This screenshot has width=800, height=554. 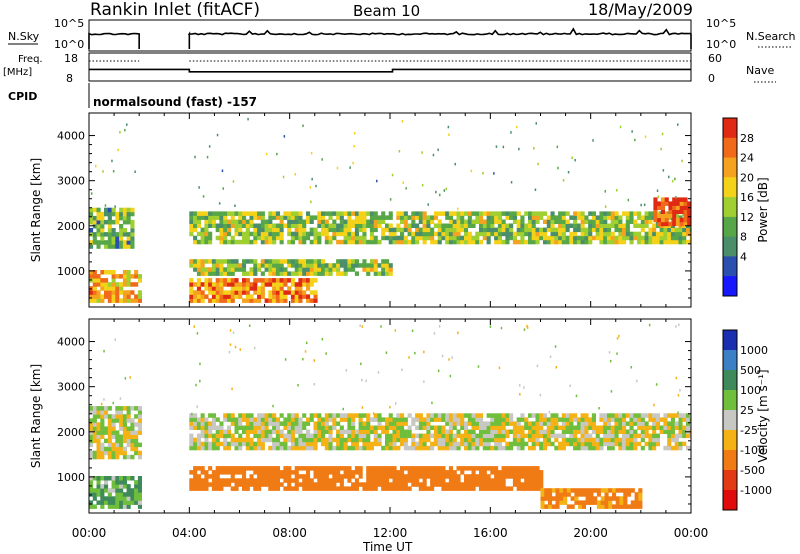 What do you see at coordinates (715, 58) in the screenshot?
I see `nave-hi: 60` at bounding box center [715, 58].